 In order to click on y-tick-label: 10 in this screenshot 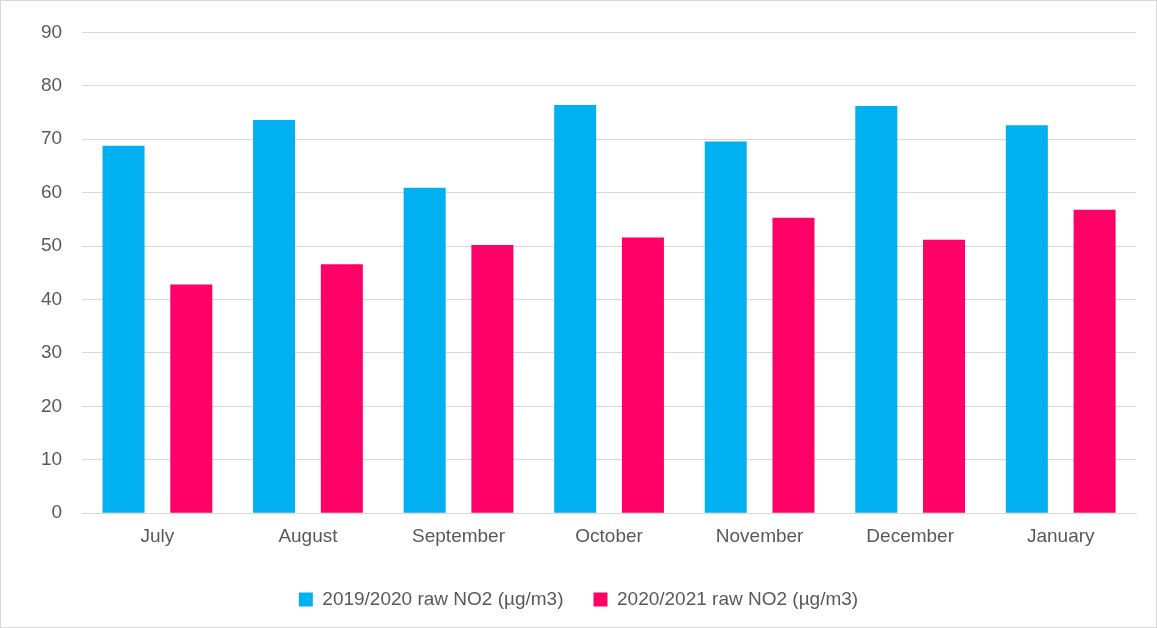, I will do `click(51, 459)`.